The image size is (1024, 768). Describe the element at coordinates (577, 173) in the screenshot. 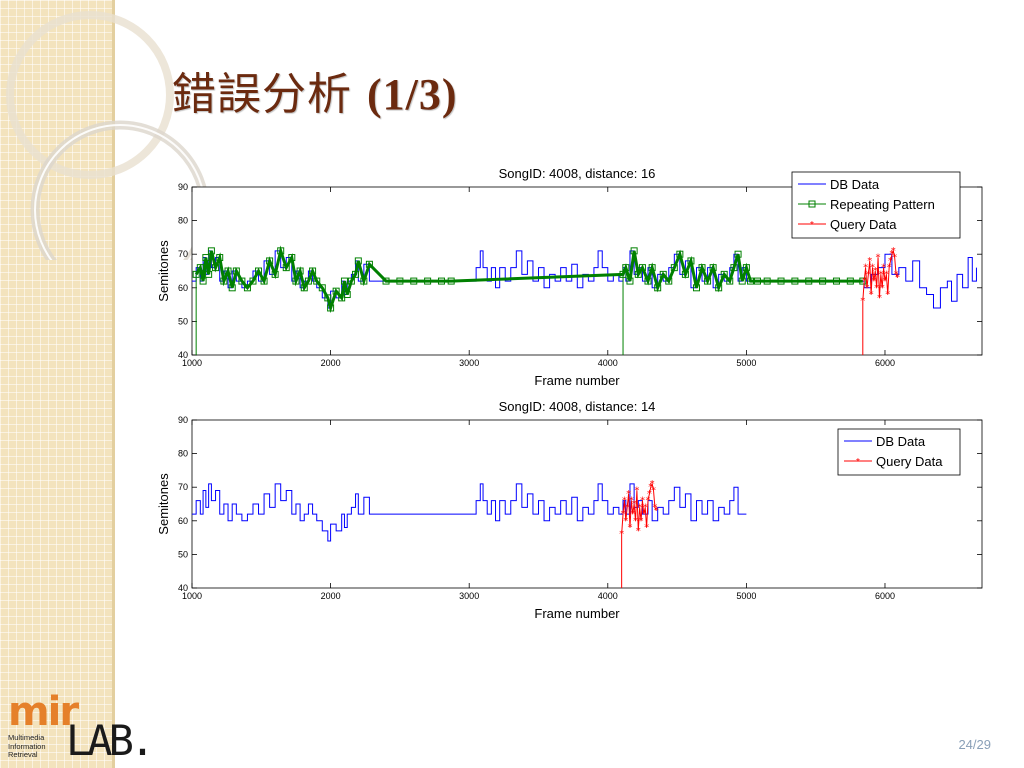

I see `chart-title: SongID: 4008, distance: 16` at that location.